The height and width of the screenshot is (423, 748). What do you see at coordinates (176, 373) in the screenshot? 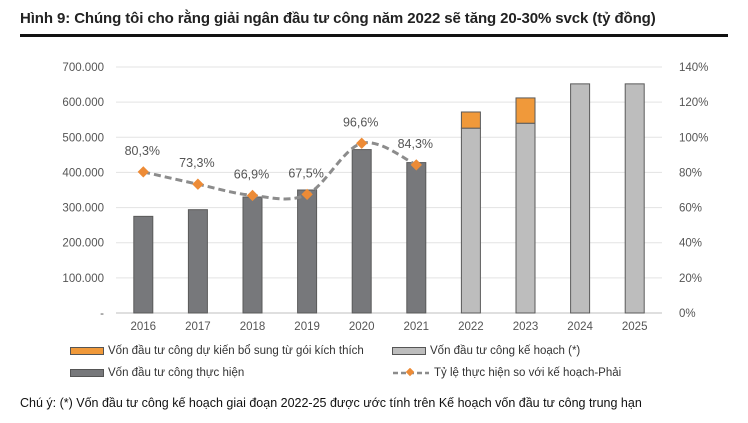
I see `legend-label: Vốn đầu tư công thực hiện` at bounding box center [176, 373].